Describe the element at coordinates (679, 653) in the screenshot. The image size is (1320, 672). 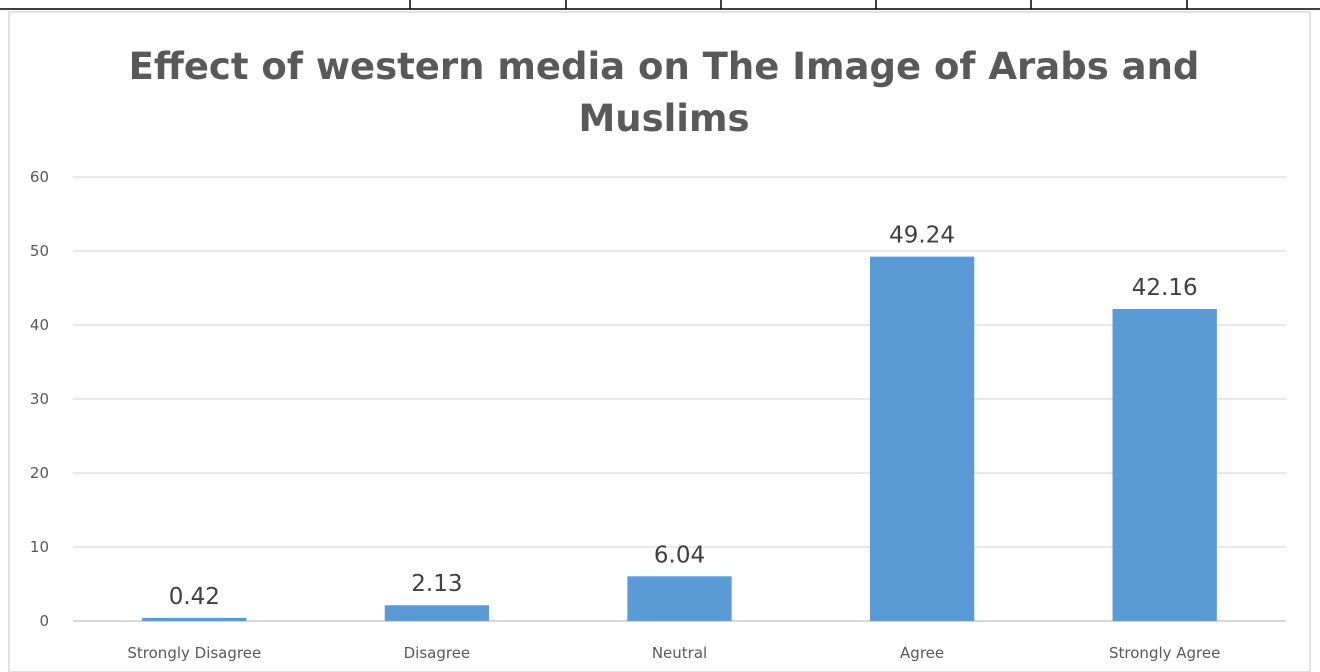
I see `x-tick-label: Neutral` at that location.